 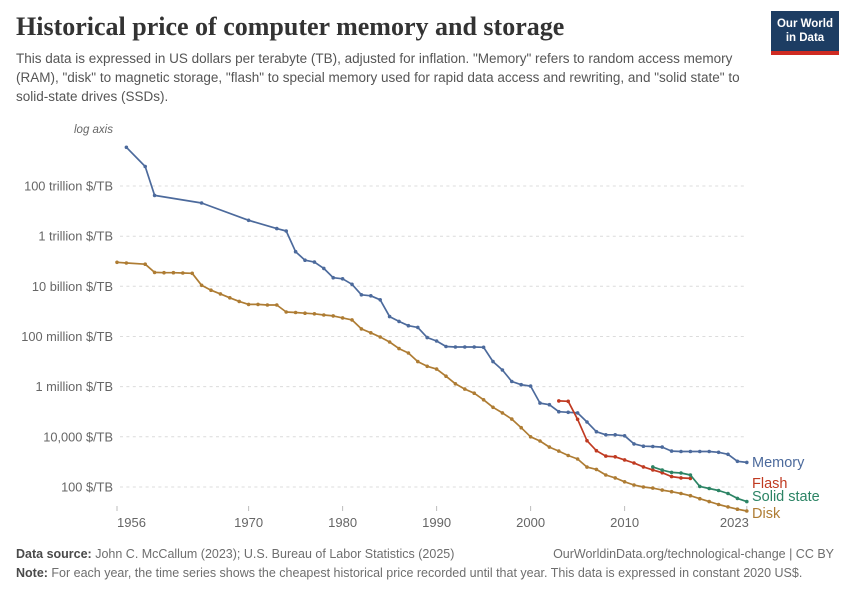 I want to click on owid-logo: Our World in Data, so click(x=805, y=33).